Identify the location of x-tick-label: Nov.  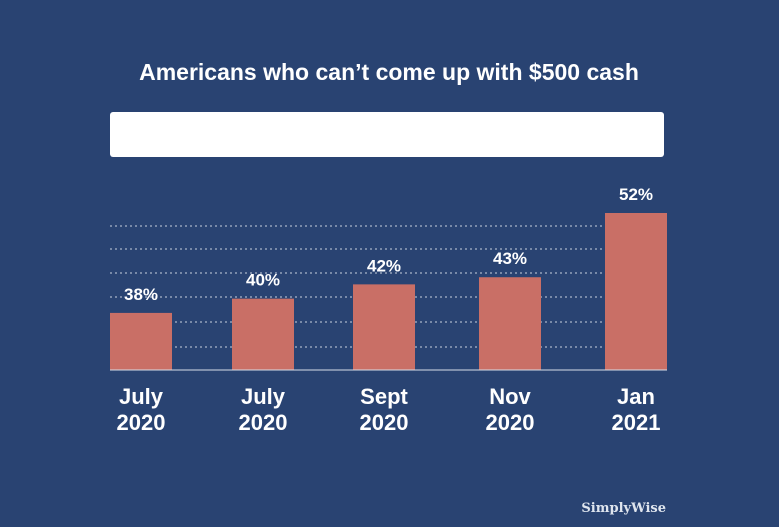
(510, 396).